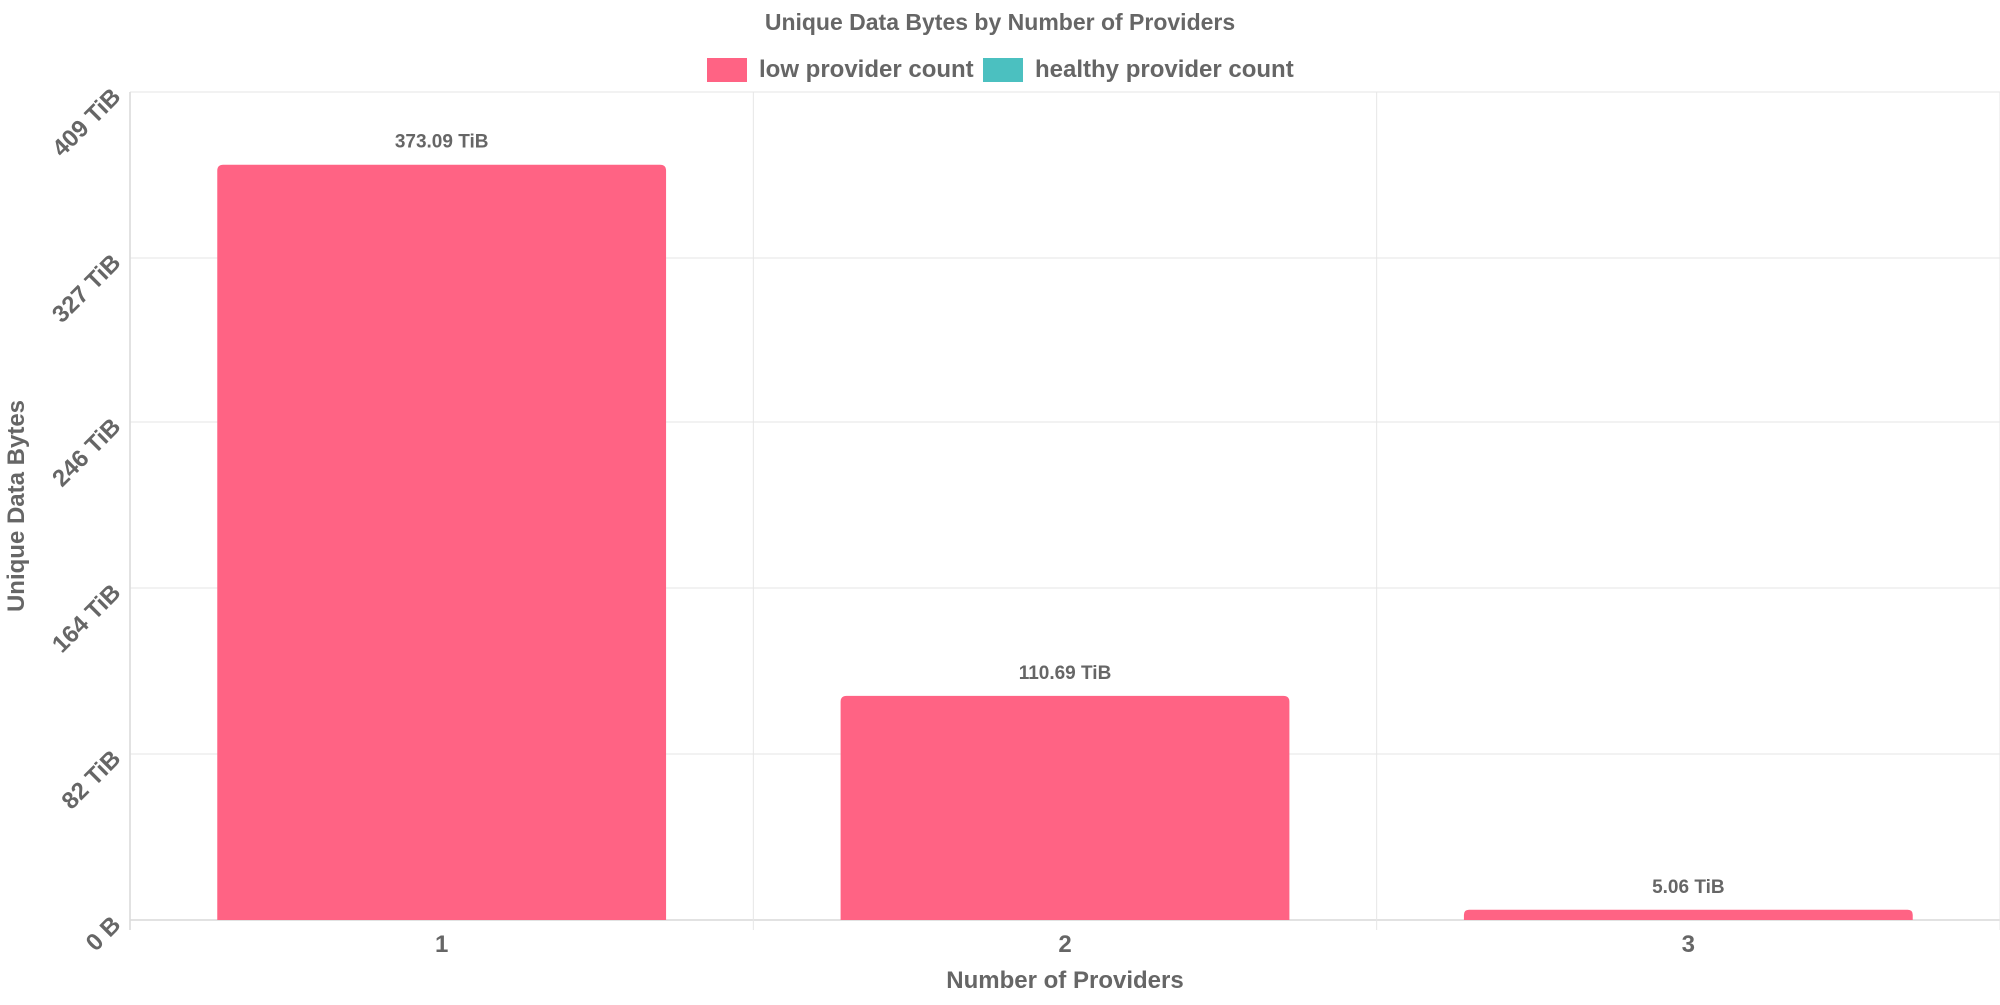 The image size is (2000, 1005). I want to click on y-axis-ticks: 0 B 82 TiB 164 TiB 246 TiB 327 TiB 409 TiB, so click(86, 520).